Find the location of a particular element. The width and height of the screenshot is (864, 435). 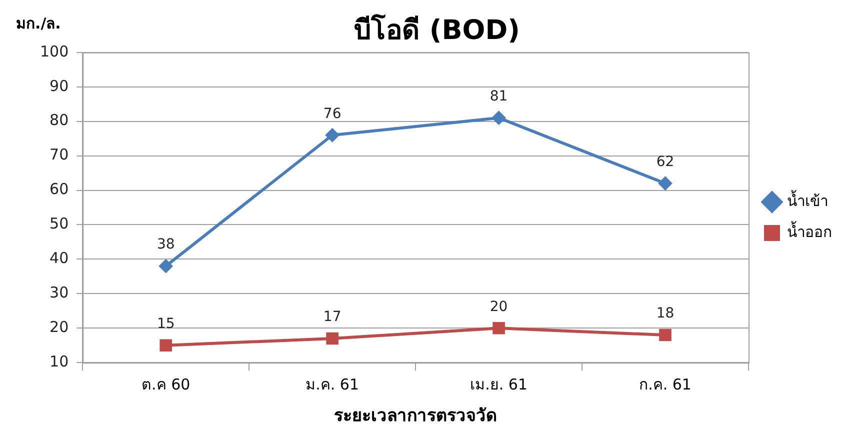

data-label: 15 is located at coordinates (165, 324).